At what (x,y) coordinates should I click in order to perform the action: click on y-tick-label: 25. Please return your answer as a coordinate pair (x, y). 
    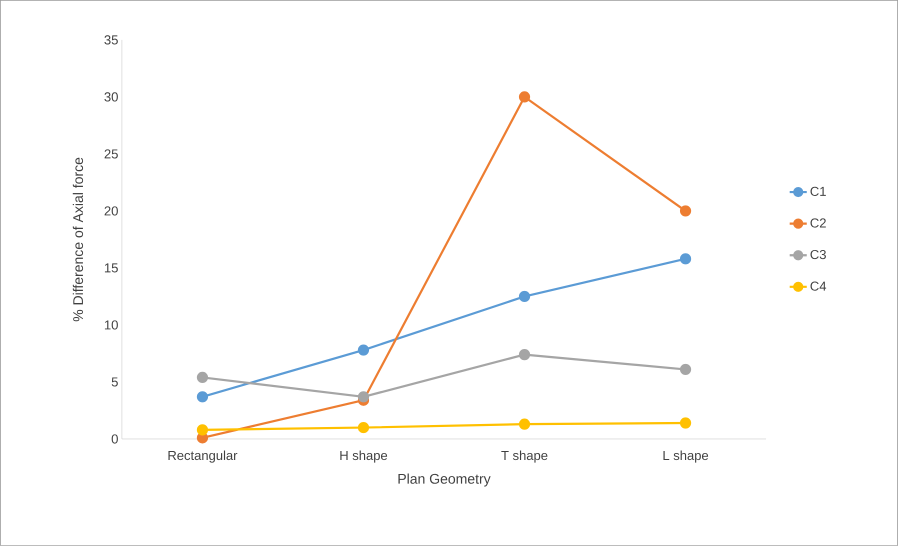
    Looking at the image, I should click on (111, 154).